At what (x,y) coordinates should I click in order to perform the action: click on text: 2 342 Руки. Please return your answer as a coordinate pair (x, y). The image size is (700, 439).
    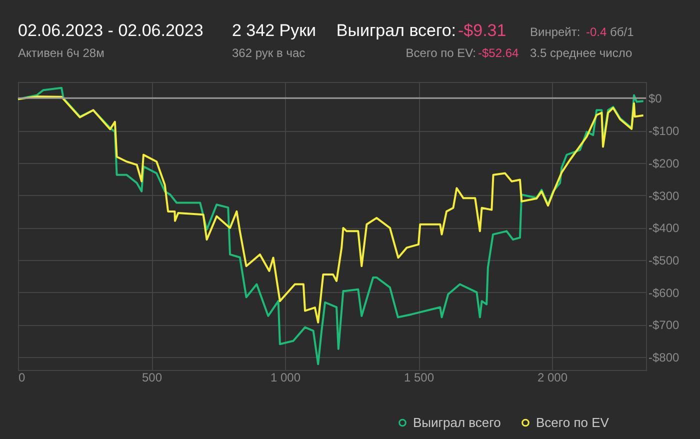
    Looking at the image, I should click on (274, 30).